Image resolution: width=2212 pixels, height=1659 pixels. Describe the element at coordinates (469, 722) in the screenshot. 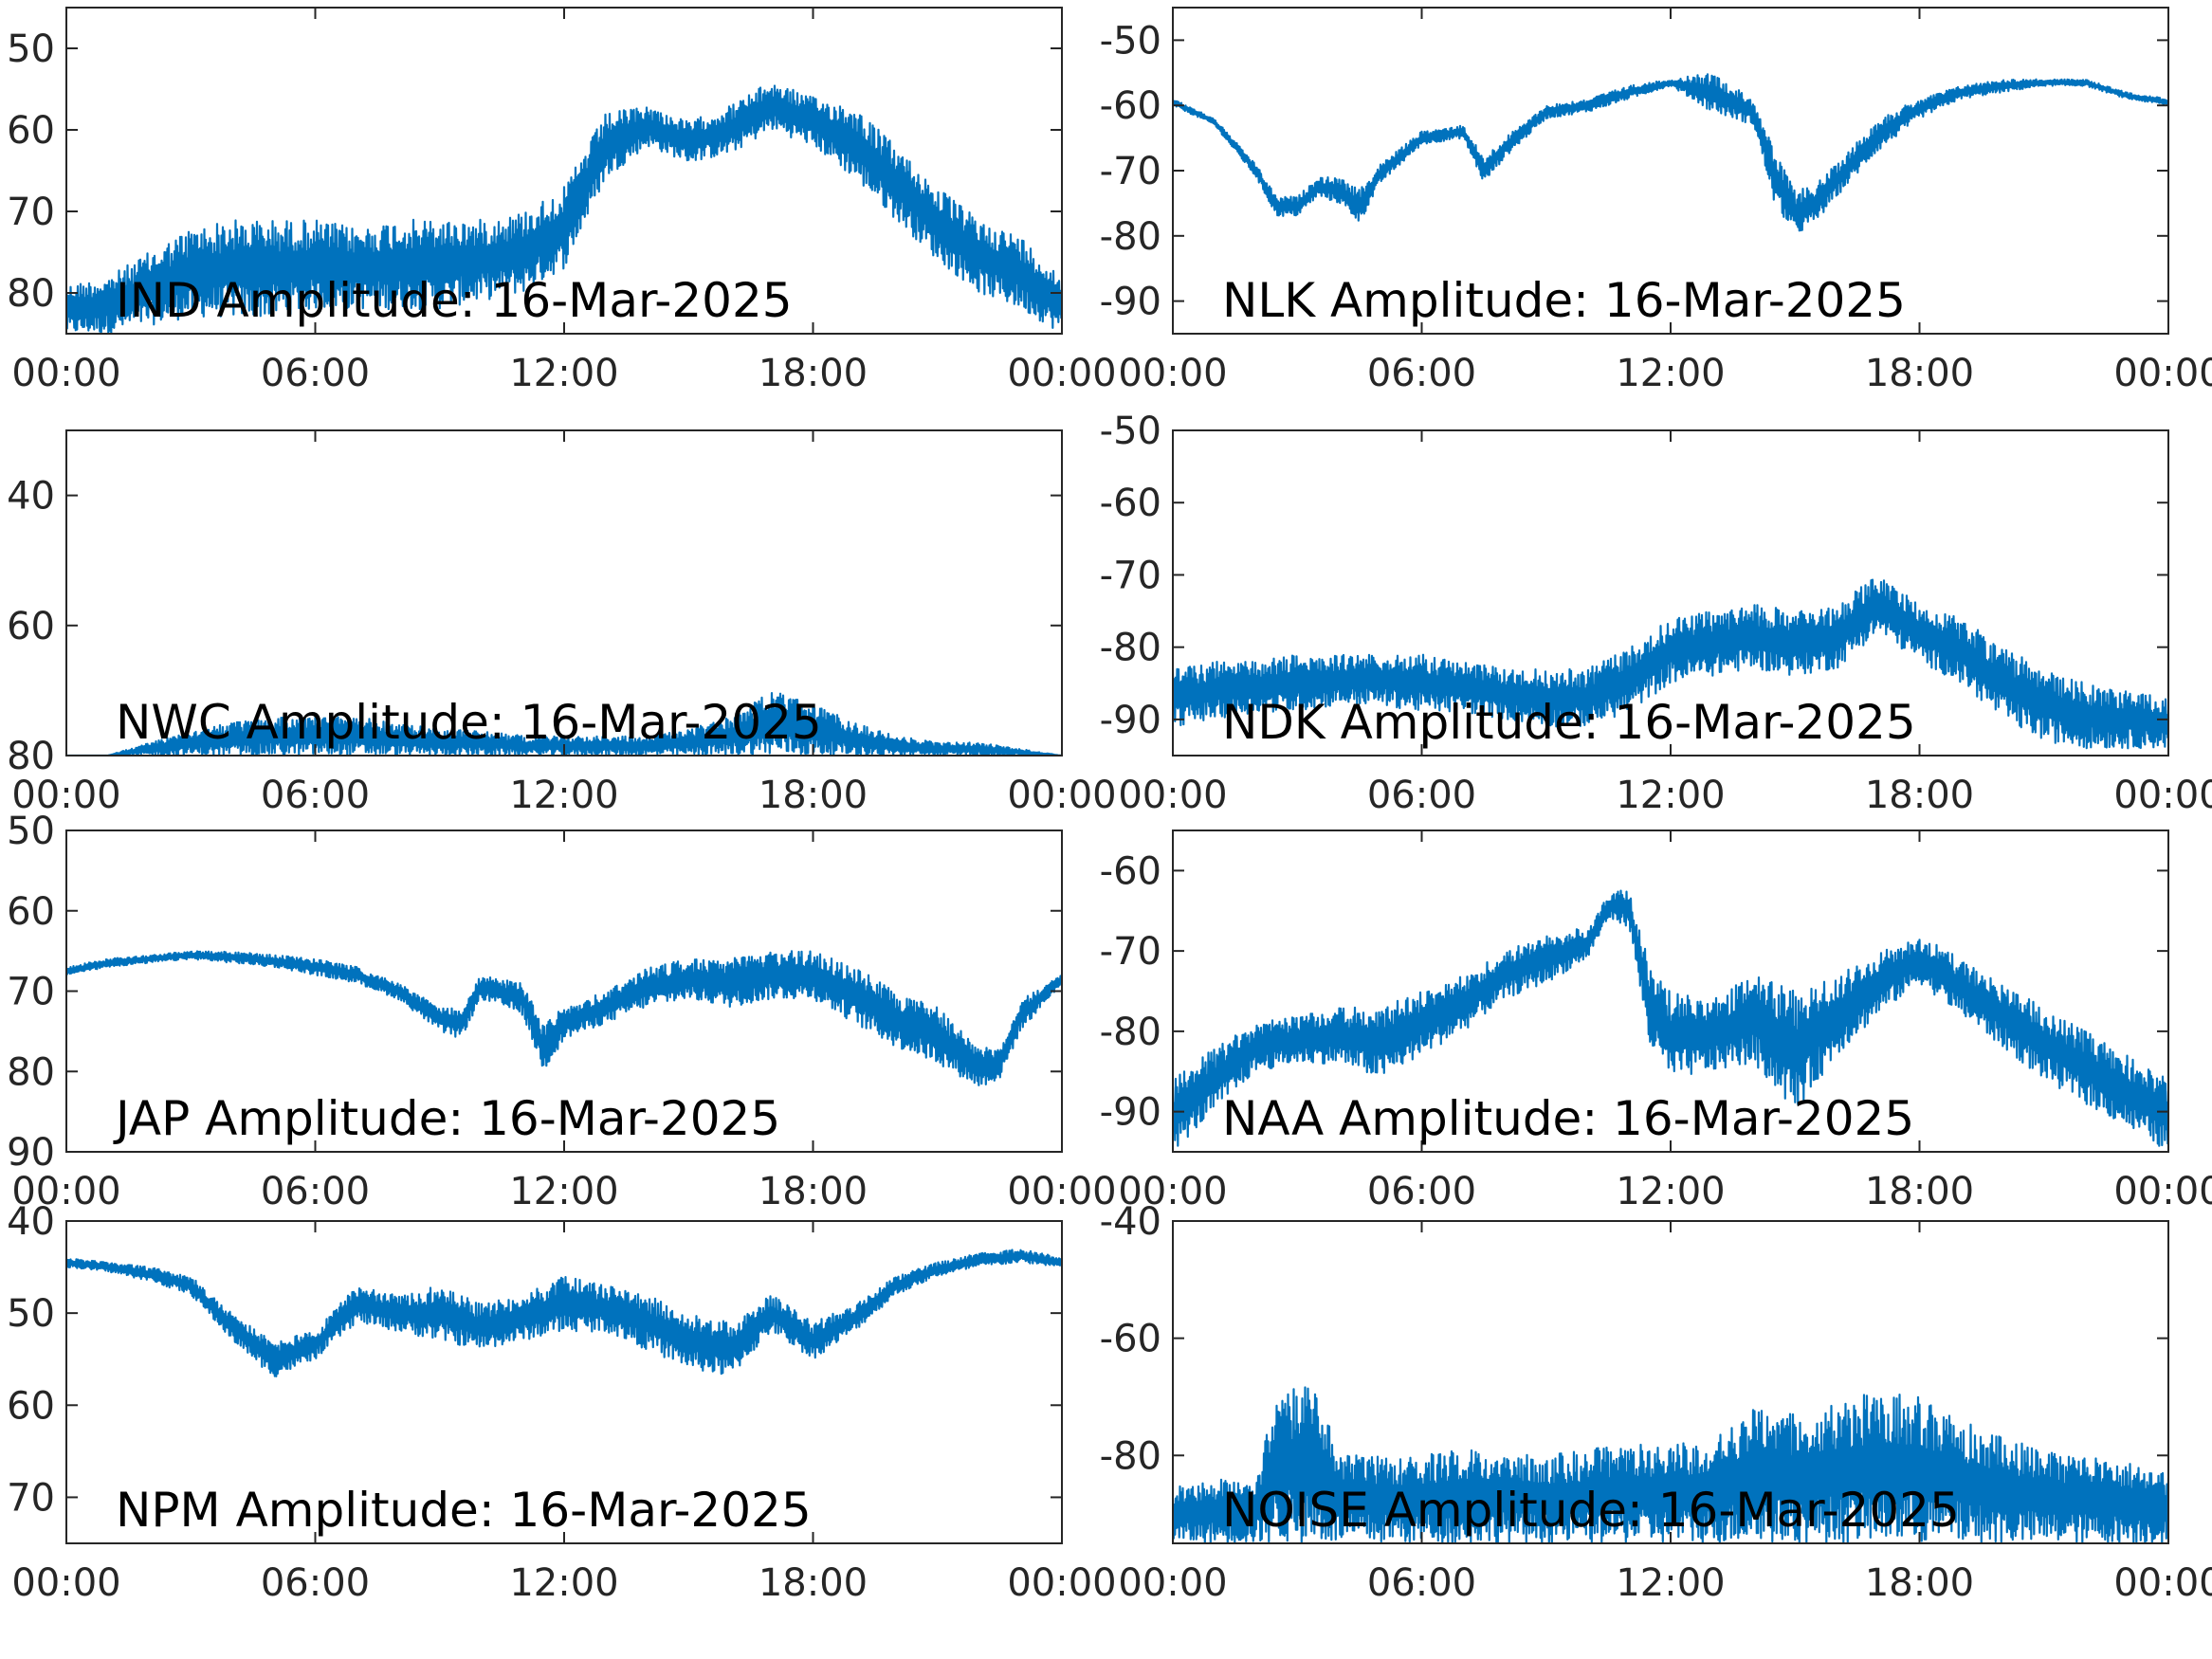

I see `panel-title: NWC Amplitude: 16-Mar-2025` at that location.